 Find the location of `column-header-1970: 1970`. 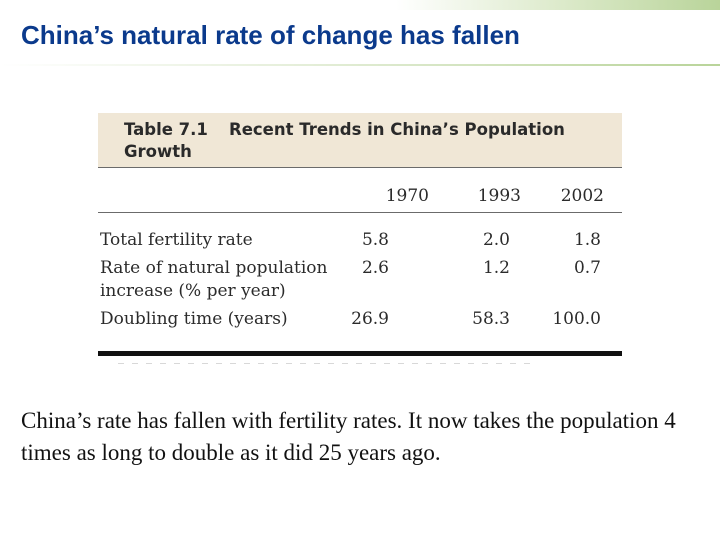

column-header-1970: 1970 is located at coordinates (407, 196).